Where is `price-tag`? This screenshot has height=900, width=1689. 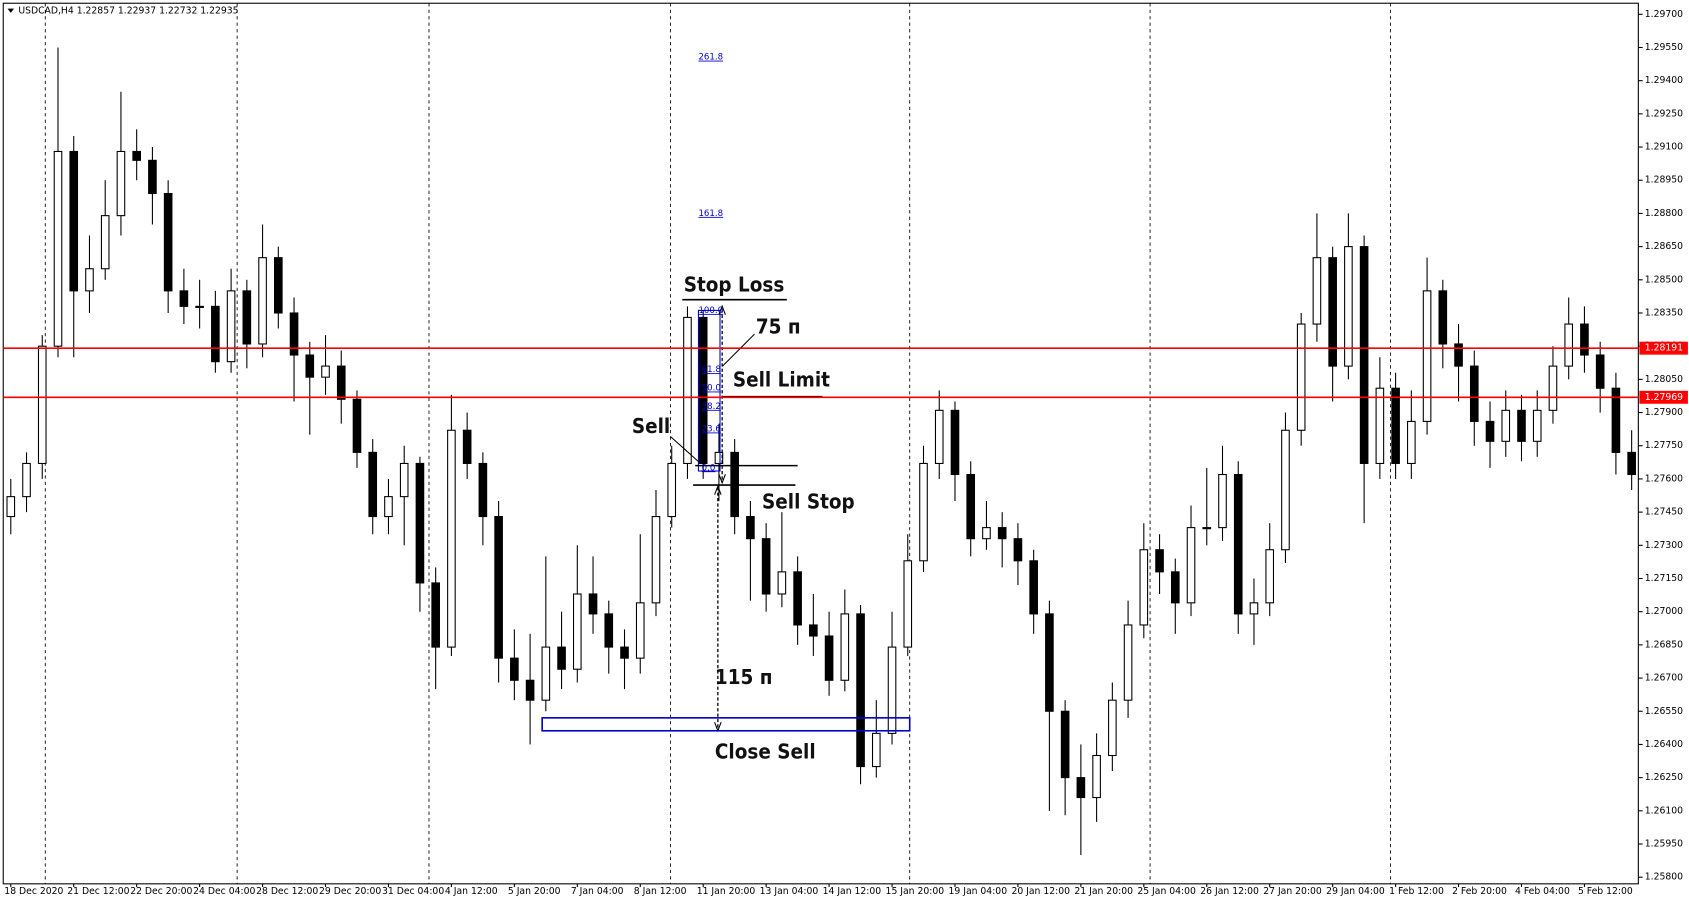 price-tag is located at coordinates (1663, 348).